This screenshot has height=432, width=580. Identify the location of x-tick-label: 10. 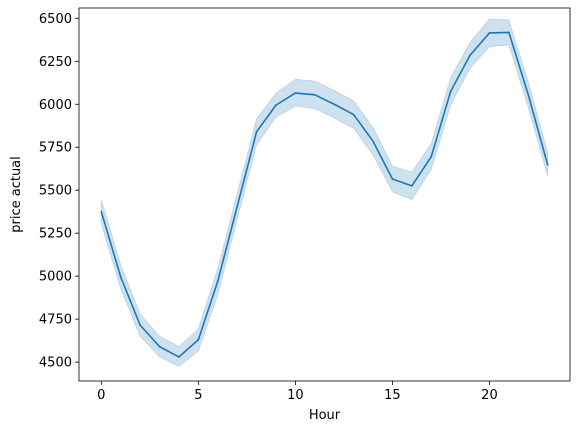
(295, 395).